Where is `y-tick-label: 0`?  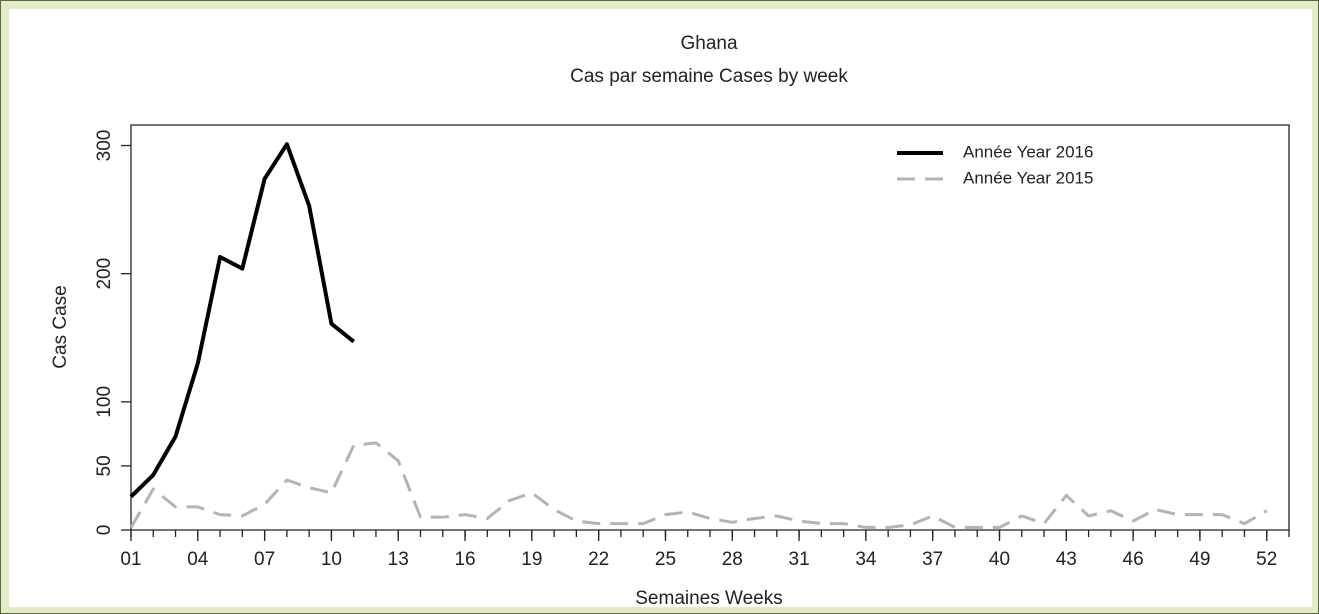 y-tick-label: 0 is located at coordinates (104, 530).